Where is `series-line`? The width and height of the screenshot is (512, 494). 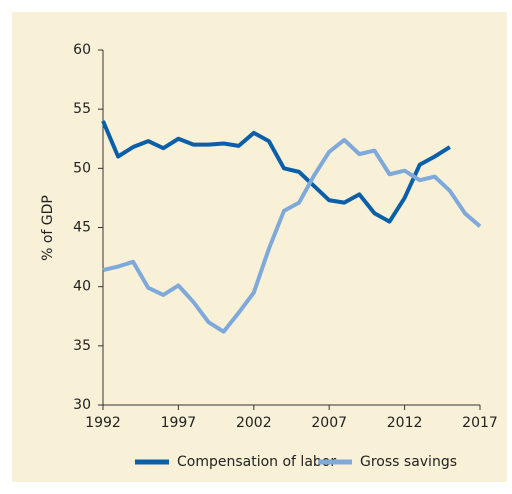 series-line is located at coordinates (276, 172).